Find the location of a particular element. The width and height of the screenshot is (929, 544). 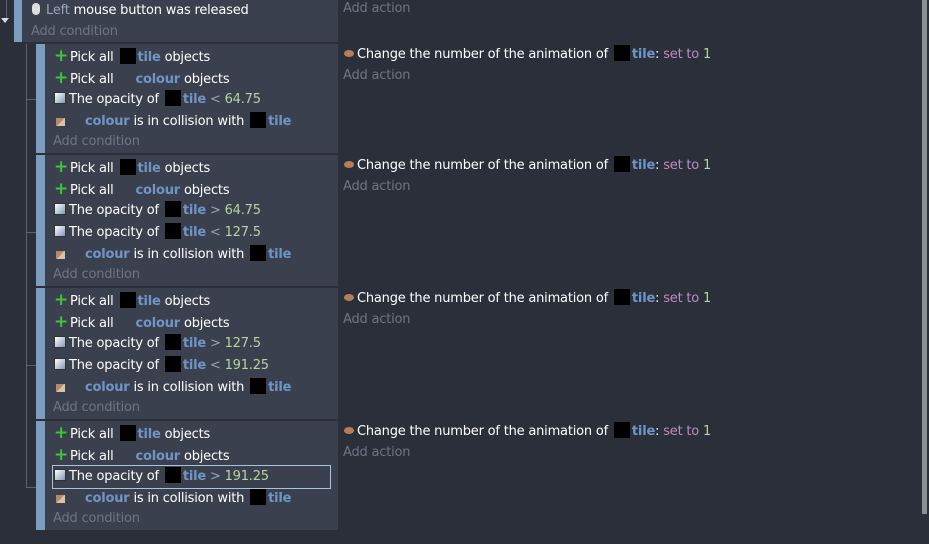

conditions-block is located at coordinates (191, 353).